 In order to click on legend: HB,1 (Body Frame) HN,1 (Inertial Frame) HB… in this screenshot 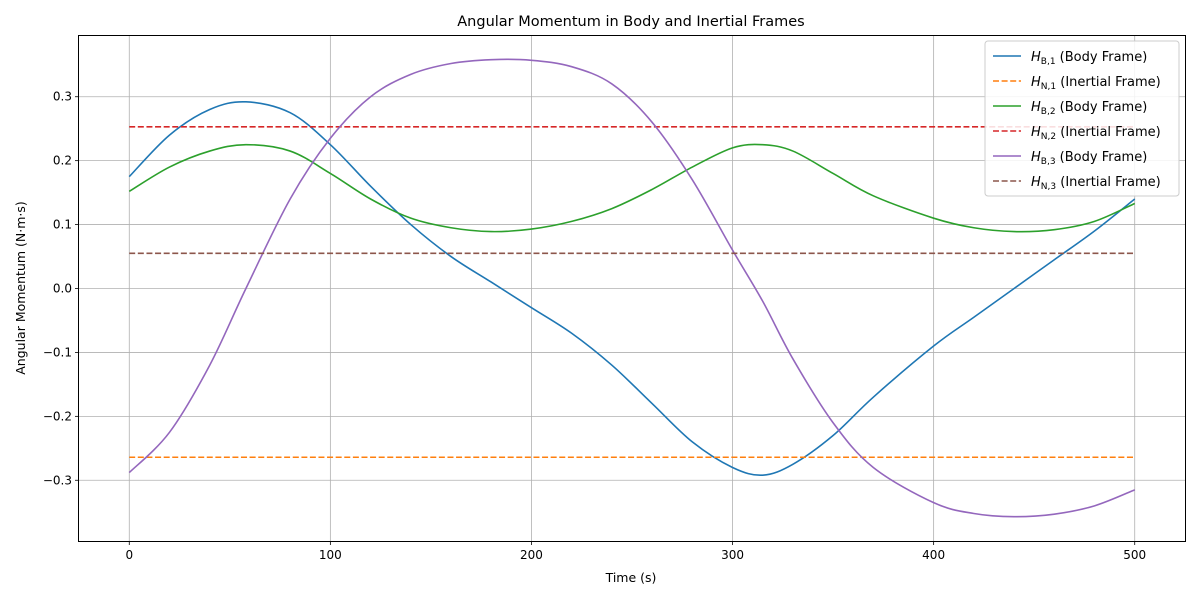, I will do `click(1082, 118)`.